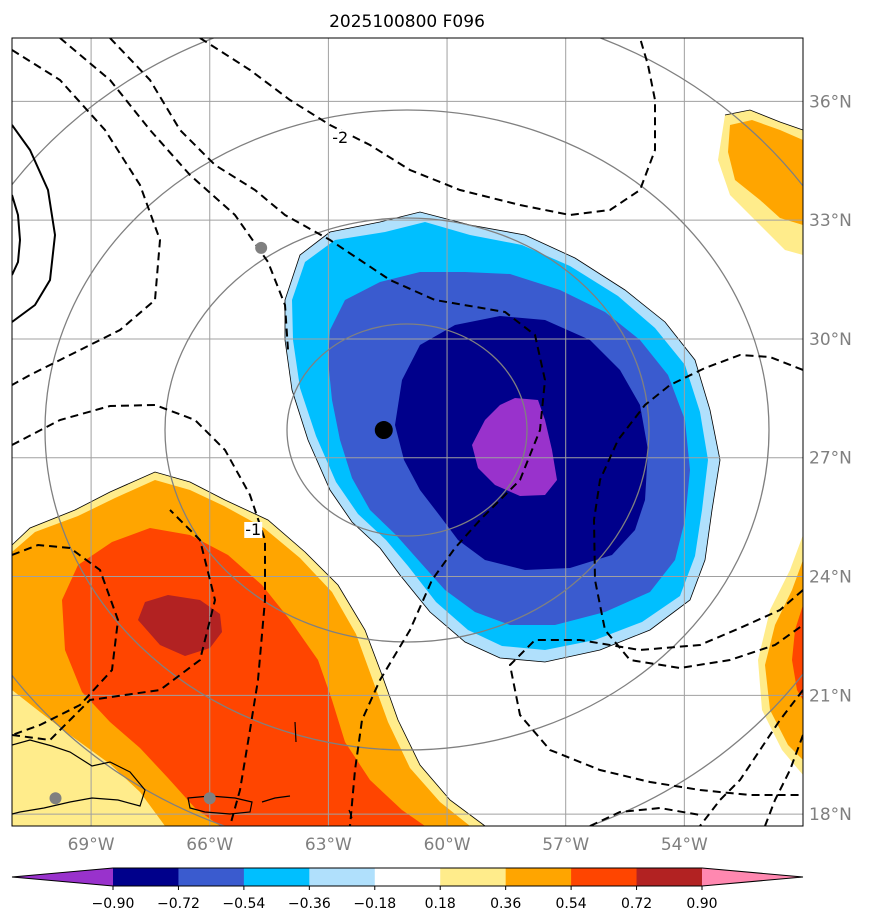 The width and height of the screenshot is (873, 924). What do you see at coordinates (220, 805) in the screenshot?
I see `coast-puerto-rico` at bounding box center [220, 805].